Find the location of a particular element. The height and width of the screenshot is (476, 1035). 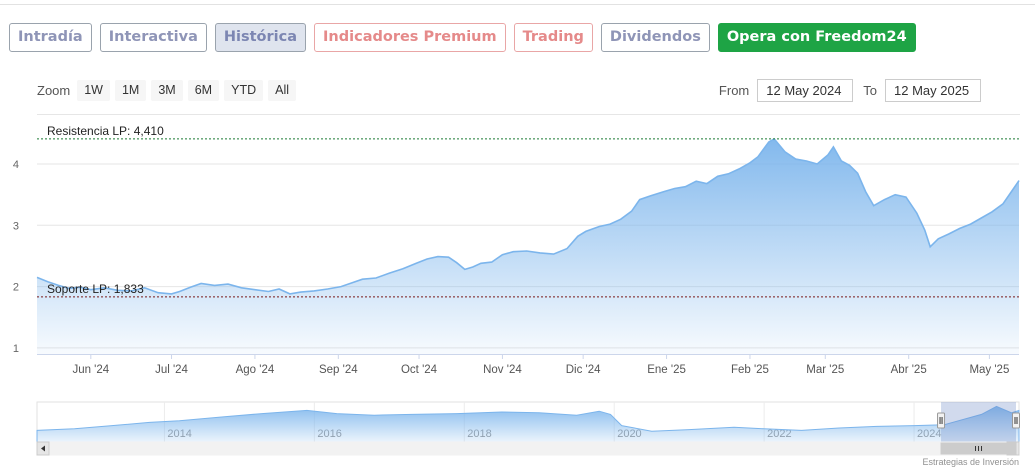

y-tick-label: 1 is located at coordinates (16, 349).